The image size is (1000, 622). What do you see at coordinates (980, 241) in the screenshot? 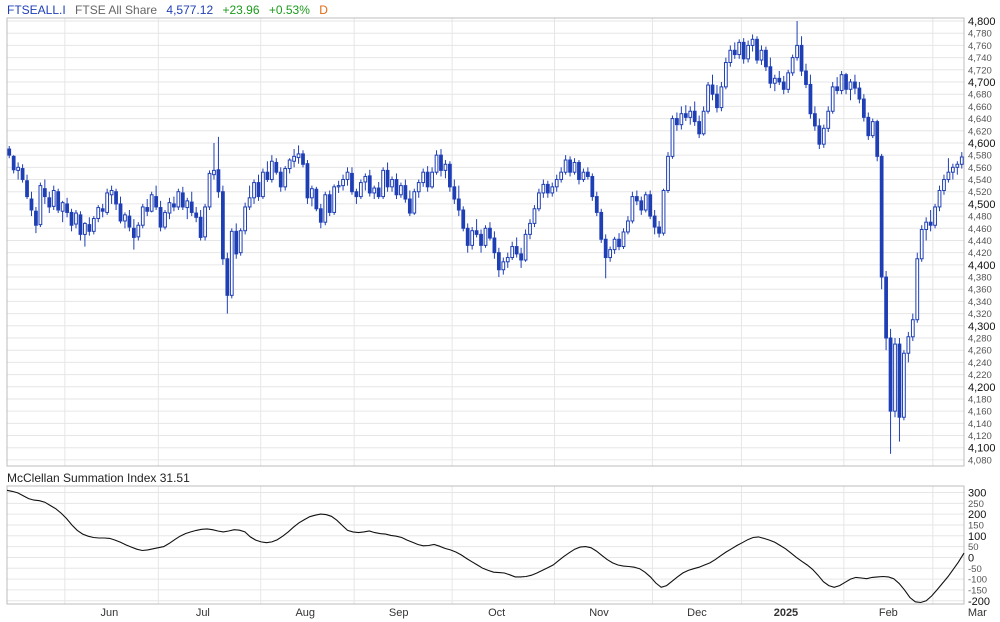
I see `price-y-tick-label-minor: 4,440` at bounding box center [980, 241].